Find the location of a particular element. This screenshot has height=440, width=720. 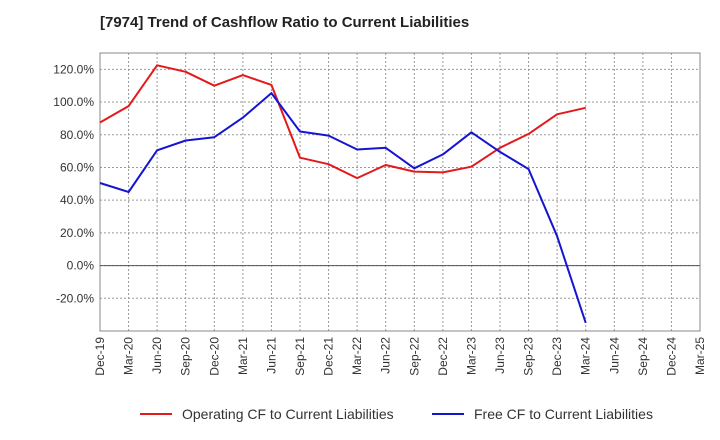

legend-label-2: Free CF to Current Liabilities is located at coordinates (563, 414).